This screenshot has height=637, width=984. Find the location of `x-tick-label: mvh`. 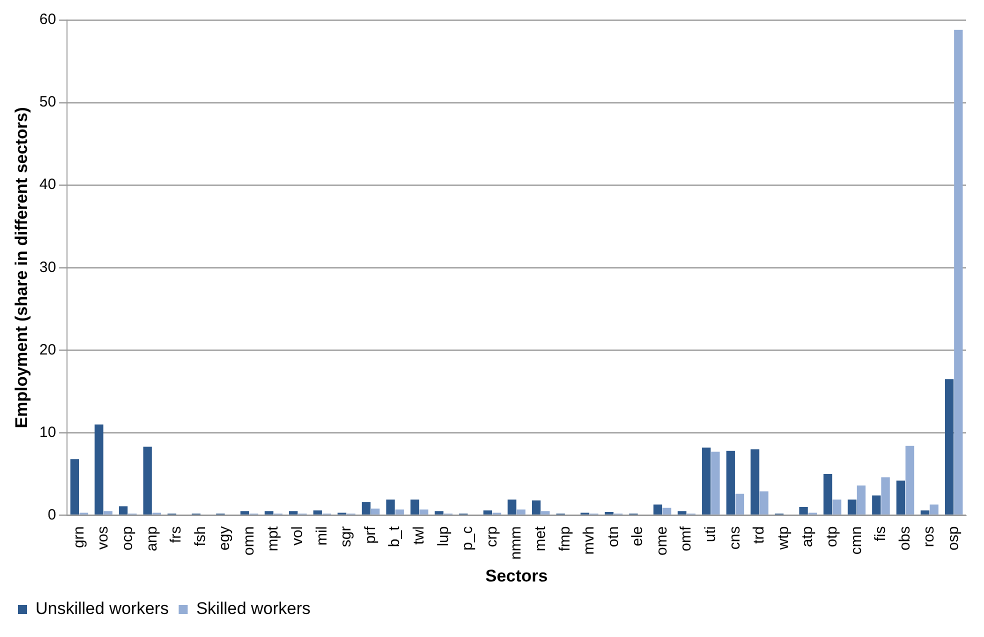

x-tick-label: mvh is located at coordinates (589, 540).